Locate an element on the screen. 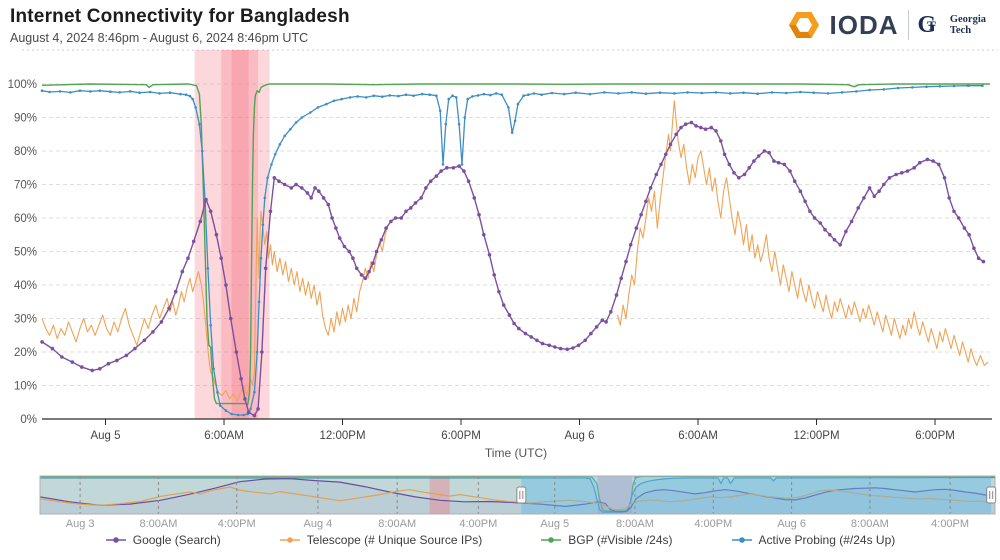 The image size is (1000, 560). x-axis-tick-label: 6:00PM is located at coordinates (935, 436).